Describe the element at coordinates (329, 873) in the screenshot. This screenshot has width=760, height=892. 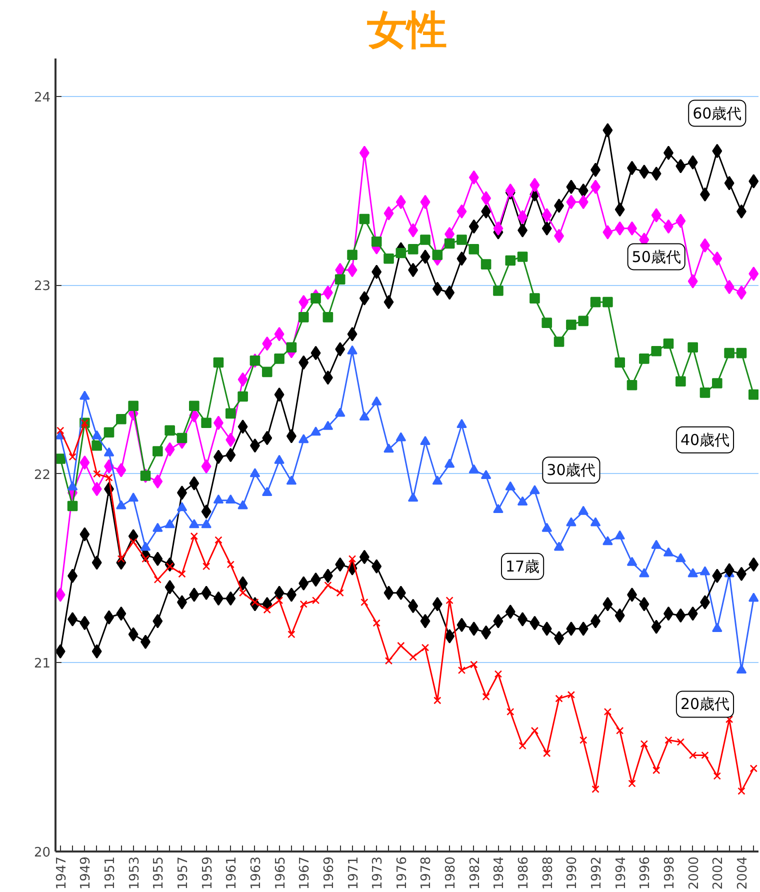
I see `x-tick-label: 1969` at that location.